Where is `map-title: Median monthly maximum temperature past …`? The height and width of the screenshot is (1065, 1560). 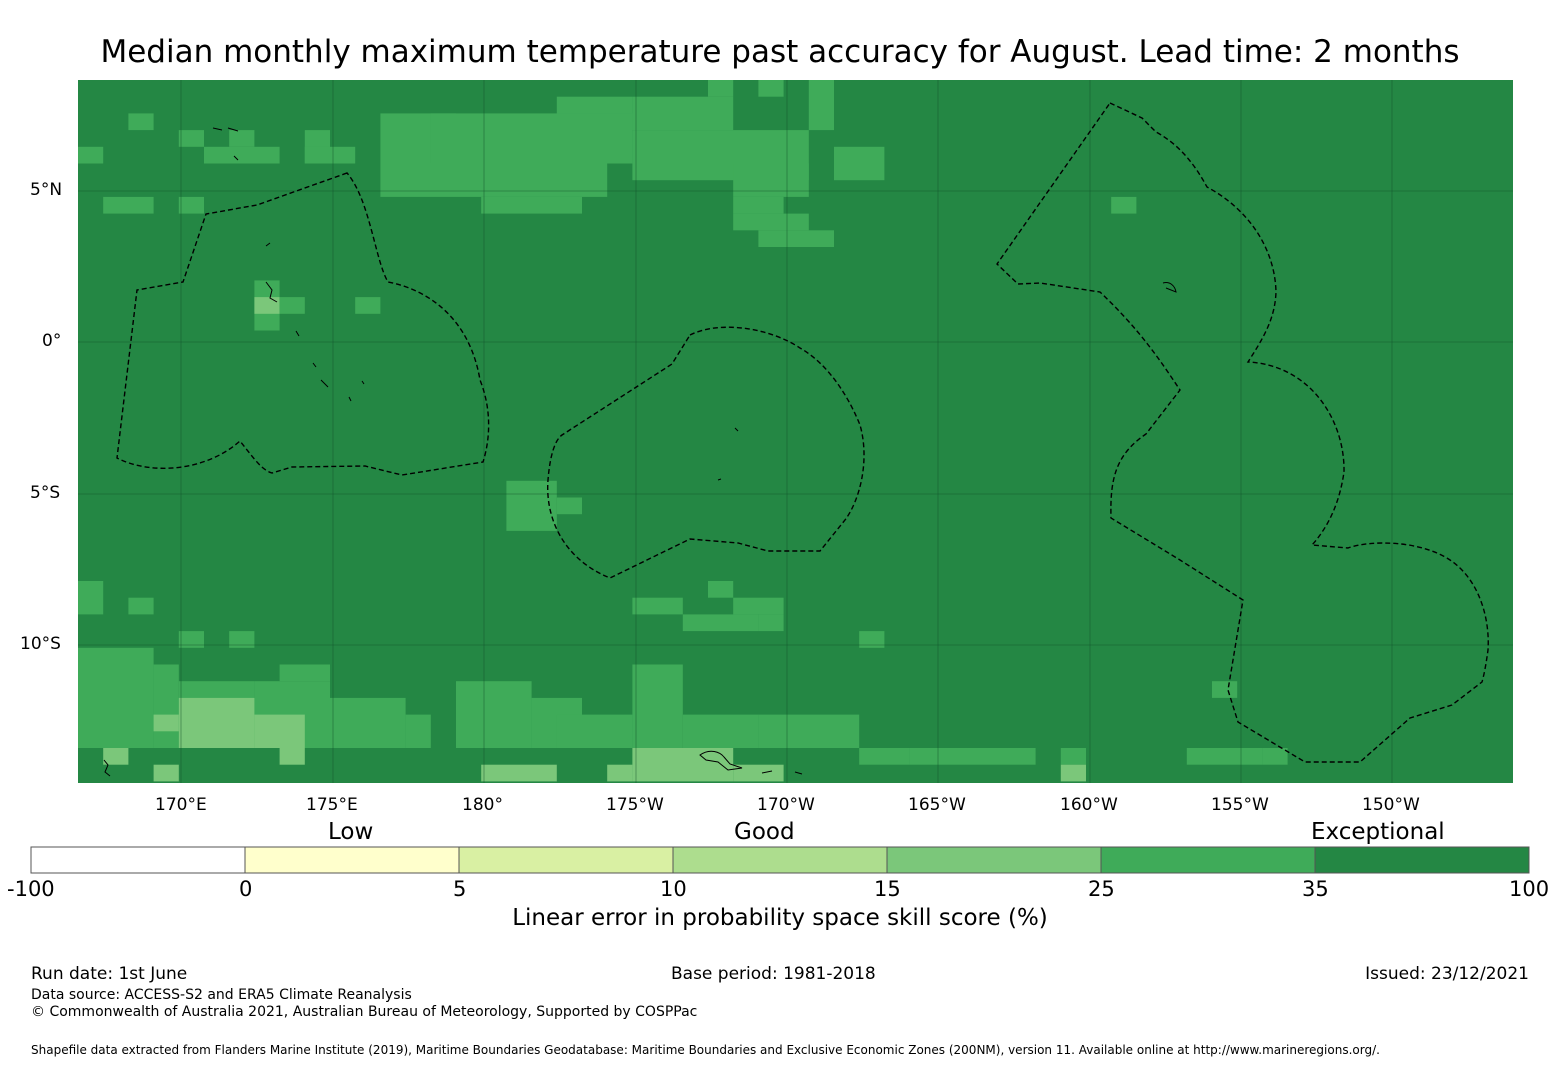 map-title: Median monthly maximum temperature past … is located at coordinates (780, 52).